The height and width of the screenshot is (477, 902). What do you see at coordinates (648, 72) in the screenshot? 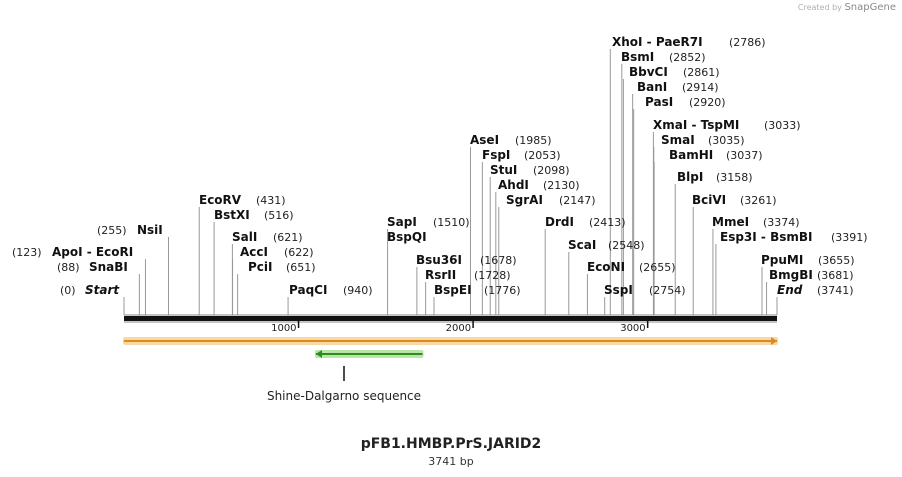
I see `site-label-bbvci: BbvCI` at bounding box center [648, 72].